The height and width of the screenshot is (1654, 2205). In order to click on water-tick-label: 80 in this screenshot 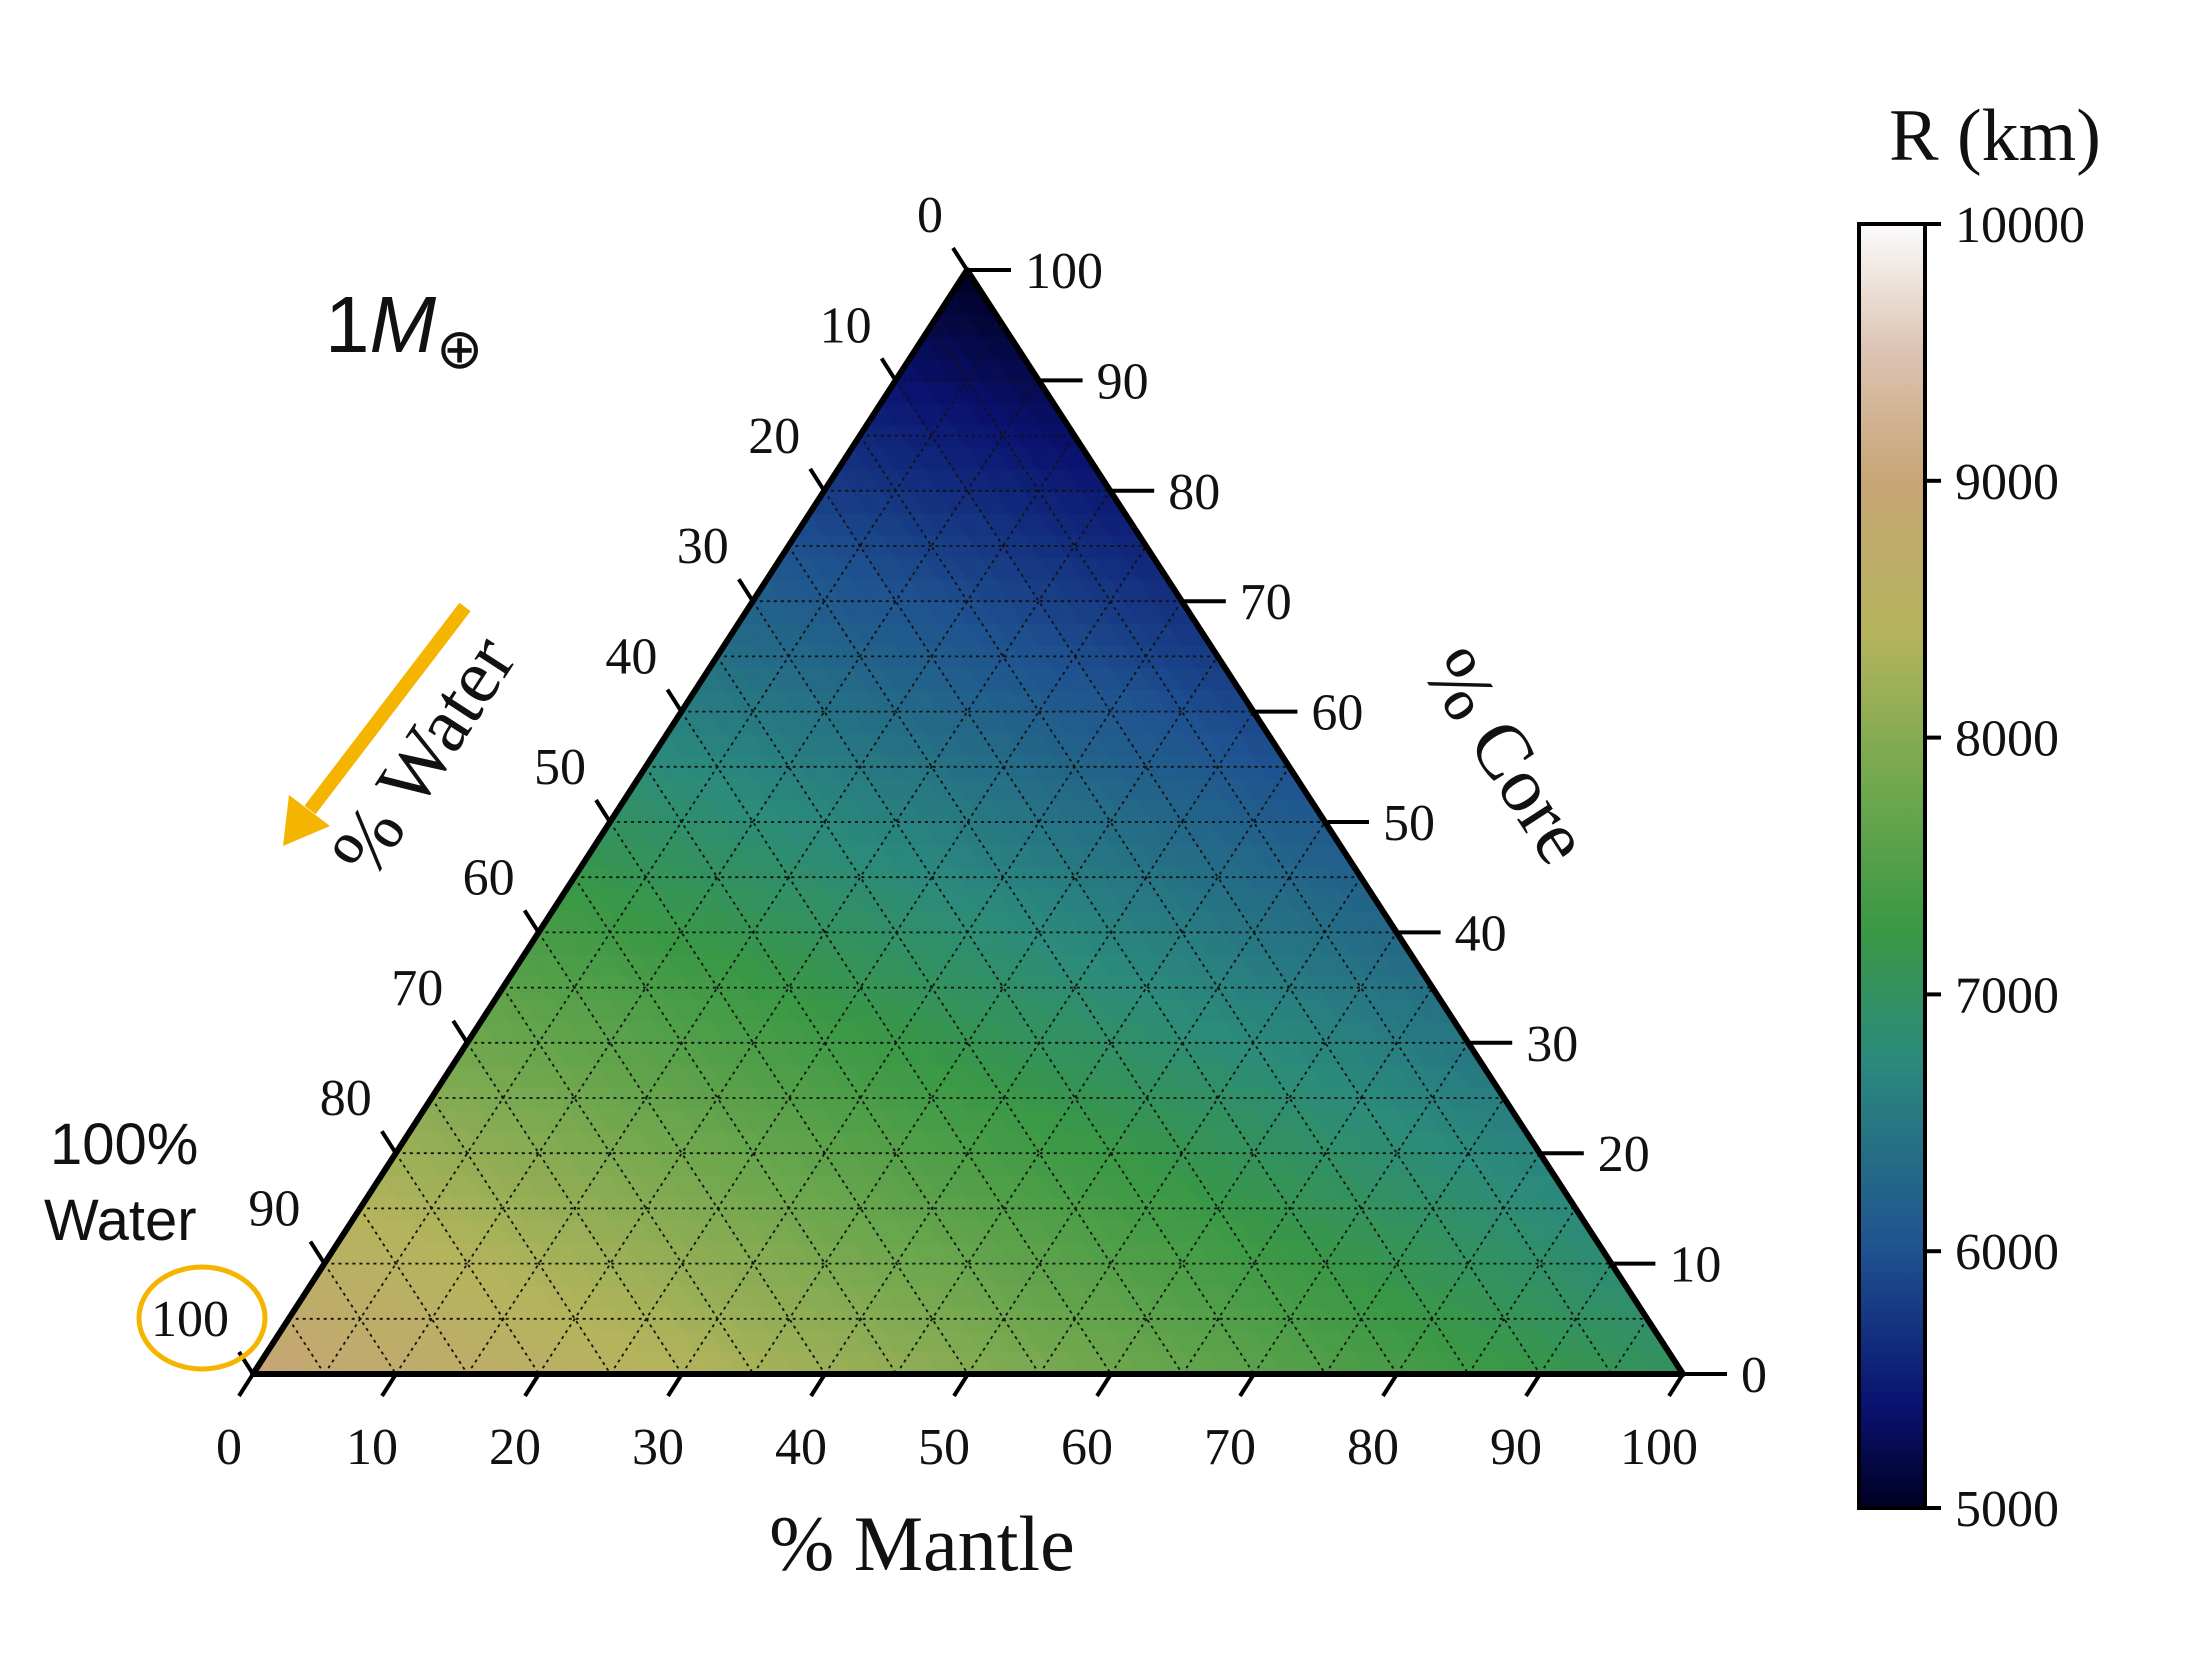, I will do `click(346, 1098)`.